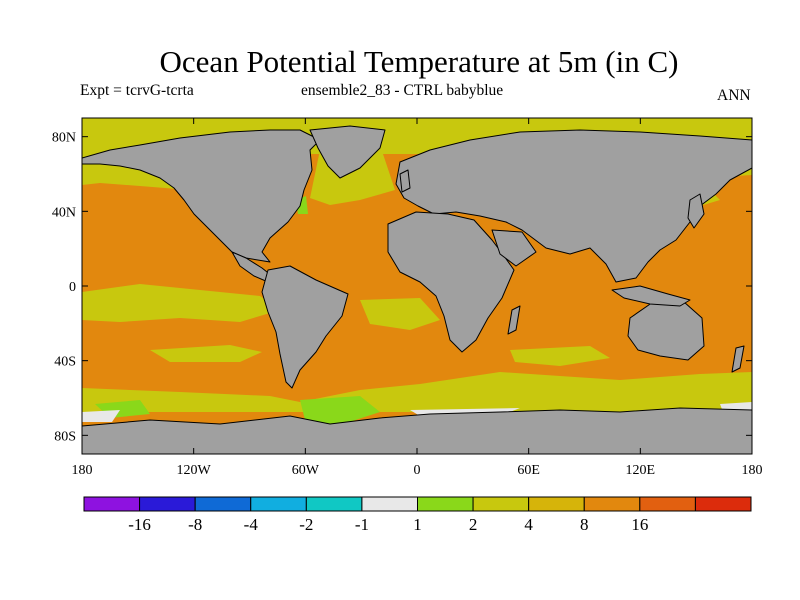  I want to click on colorbar: -16 -8 -4 -2 -1 1 2 4 8 16, so click(417, 515).